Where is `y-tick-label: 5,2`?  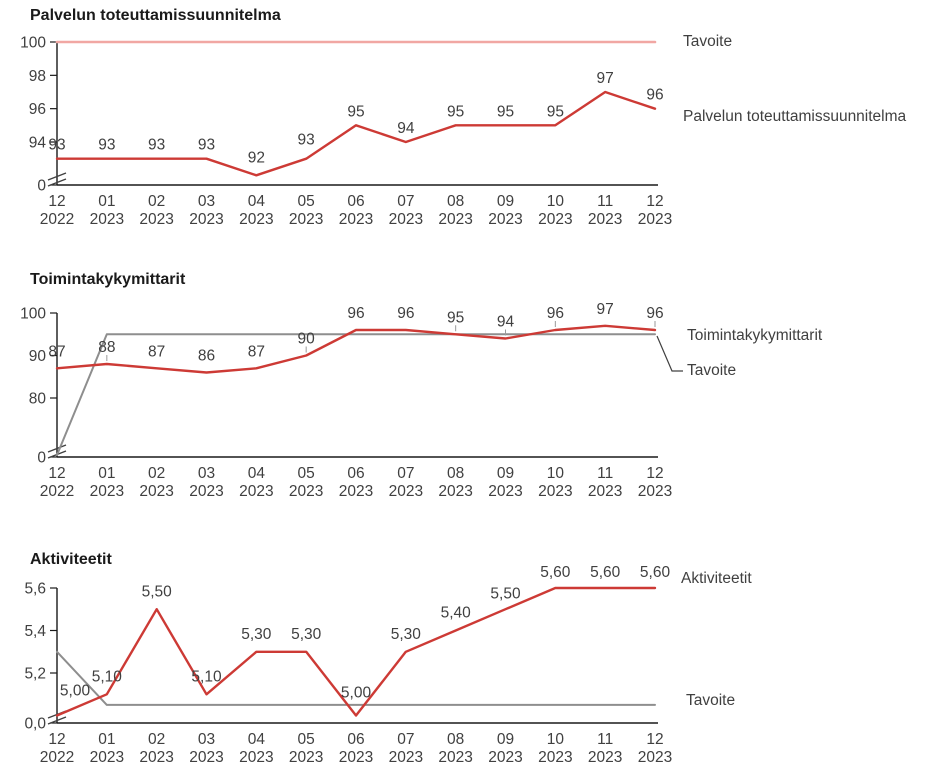 y-tick-label: 5,2 is located at coordinates (35, 674).